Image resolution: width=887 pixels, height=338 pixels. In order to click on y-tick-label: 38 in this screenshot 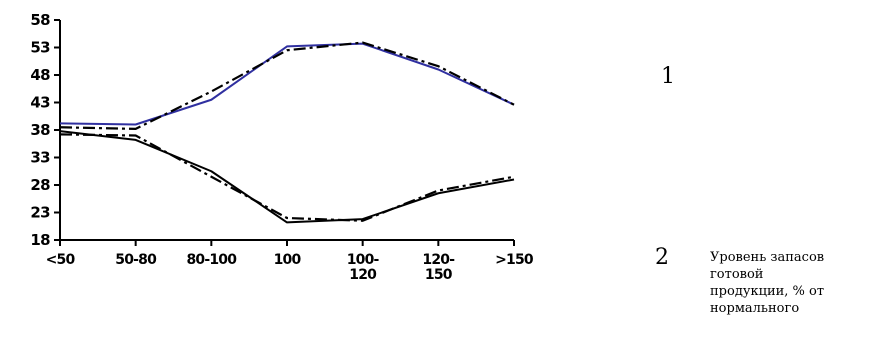, I will do `click(40, 130)`.